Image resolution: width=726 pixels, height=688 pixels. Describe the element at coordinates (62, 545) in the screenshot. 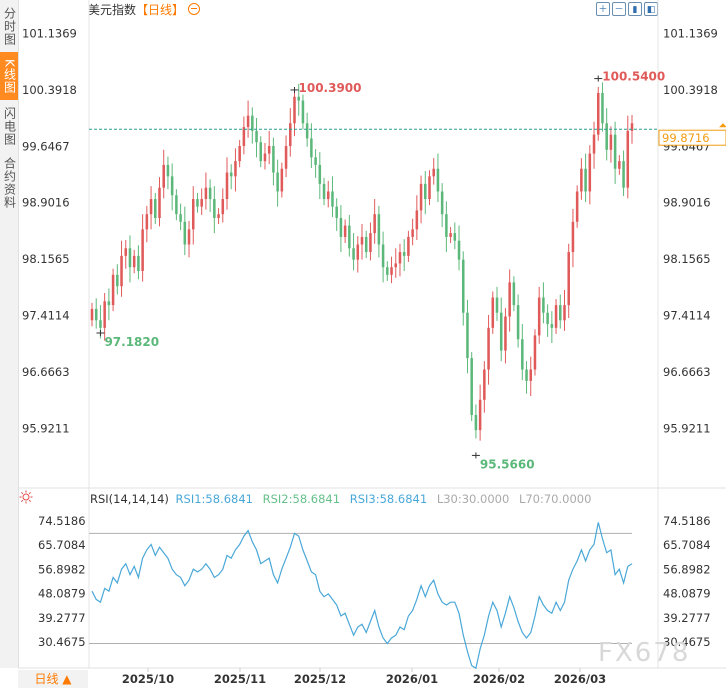

I see `rsi-tick-left: 65.7084` at that location.